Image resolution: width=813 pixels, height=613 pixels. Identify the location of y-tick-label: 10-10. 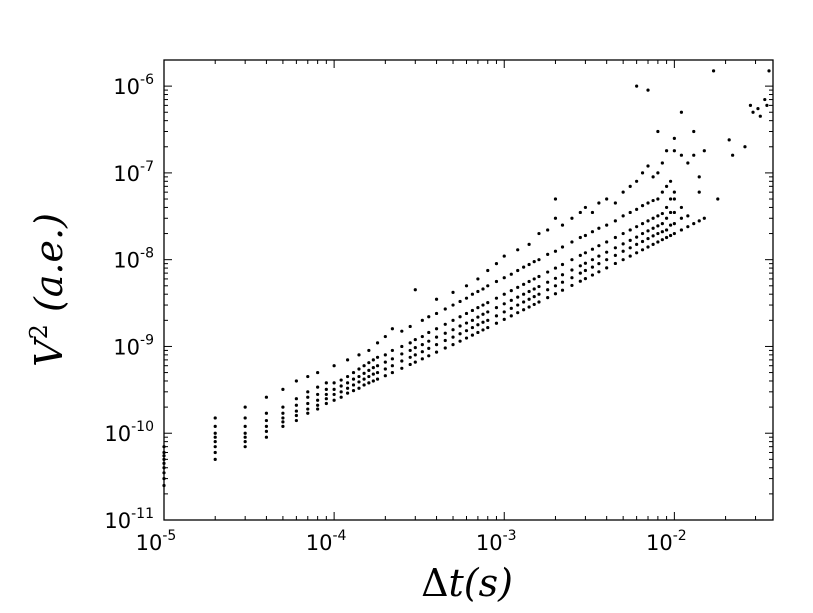
(129, 432).